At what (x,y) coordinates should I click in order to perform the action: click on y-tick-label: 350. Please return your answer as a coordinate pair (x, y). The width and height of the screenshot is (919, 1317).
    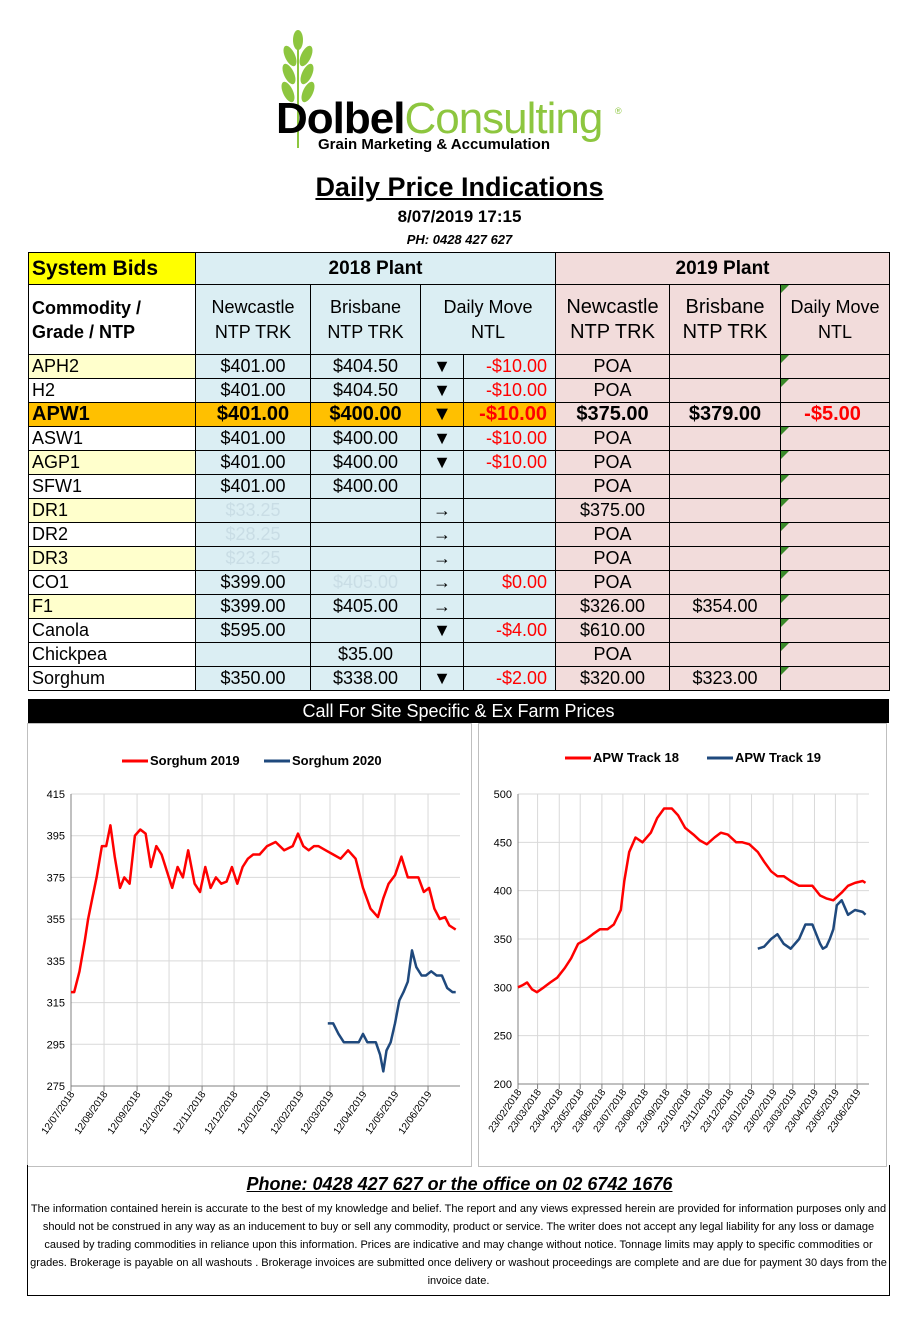
    Looking at the image, I should click on (503, 940).